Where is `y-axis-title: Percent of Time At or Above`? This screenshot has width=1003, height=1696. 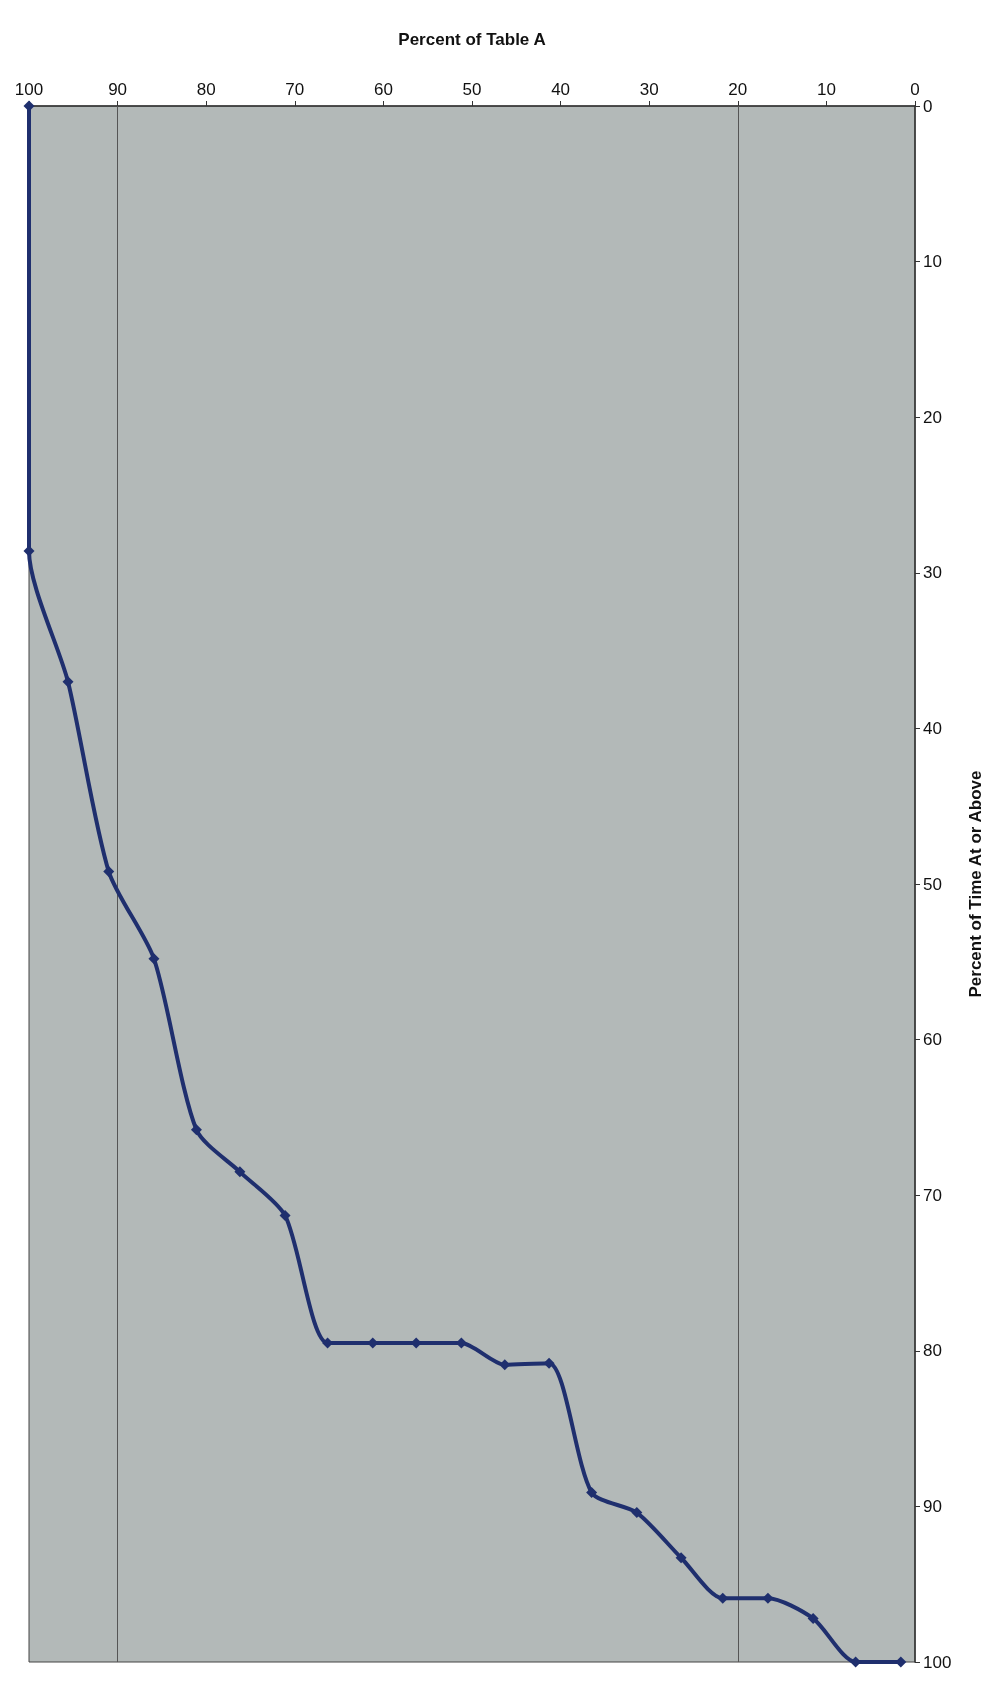
y-axis-title: Percent of Time At or Above is located at coordinates (975, 884).